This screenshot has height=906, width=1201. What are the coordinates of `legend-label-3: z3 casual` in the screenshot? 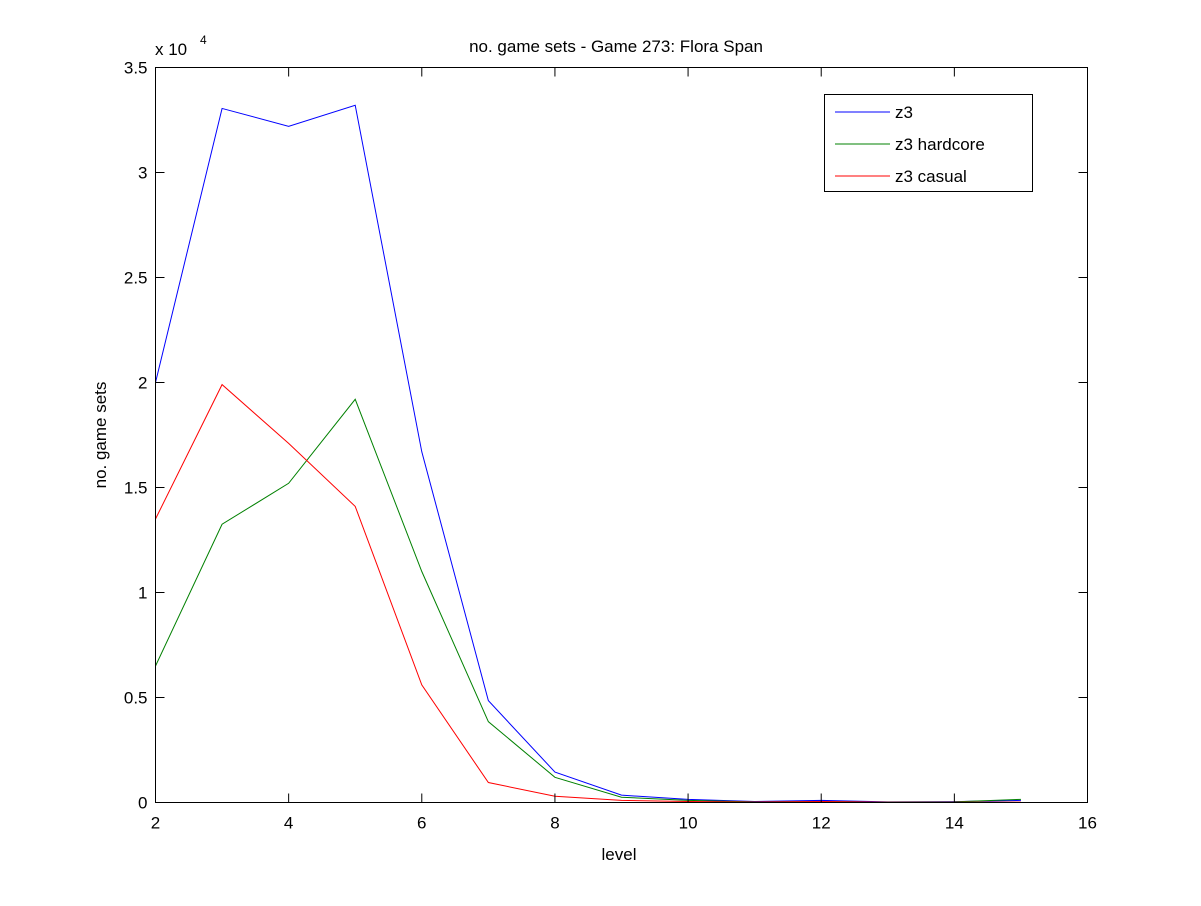 It's located at (931, 176).